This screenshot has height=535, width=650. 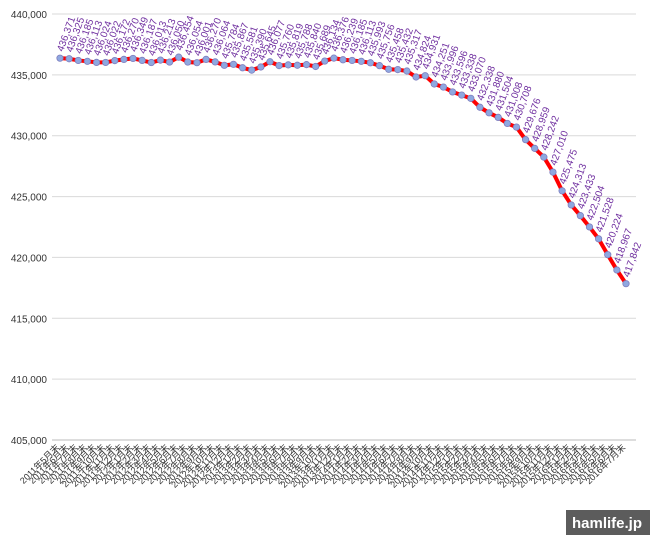 I want to click on watermark: hamlife.jp, so click(x=607, y=523).